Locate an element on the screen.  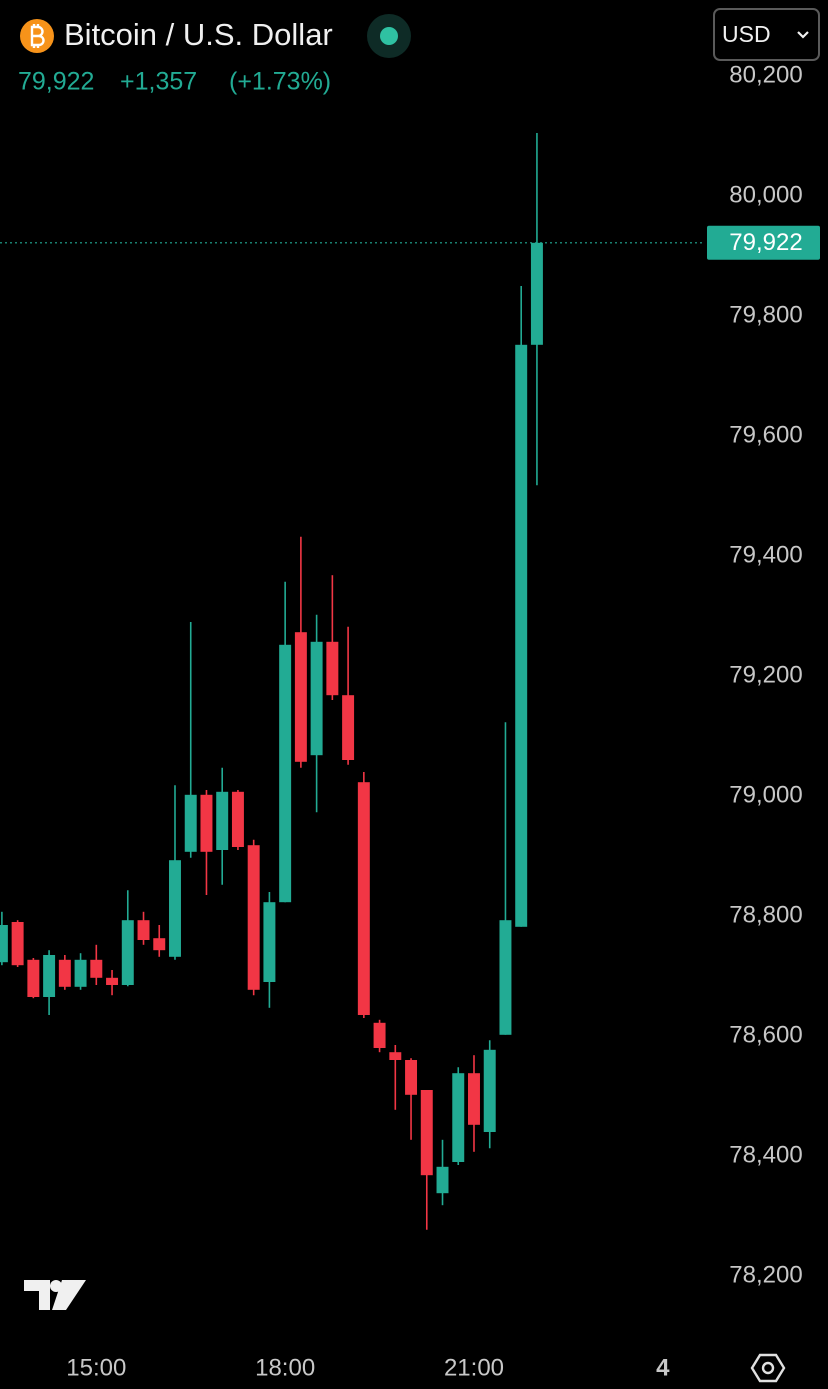
y-tick-label: 79,600 is located at coordinates (765, 434).